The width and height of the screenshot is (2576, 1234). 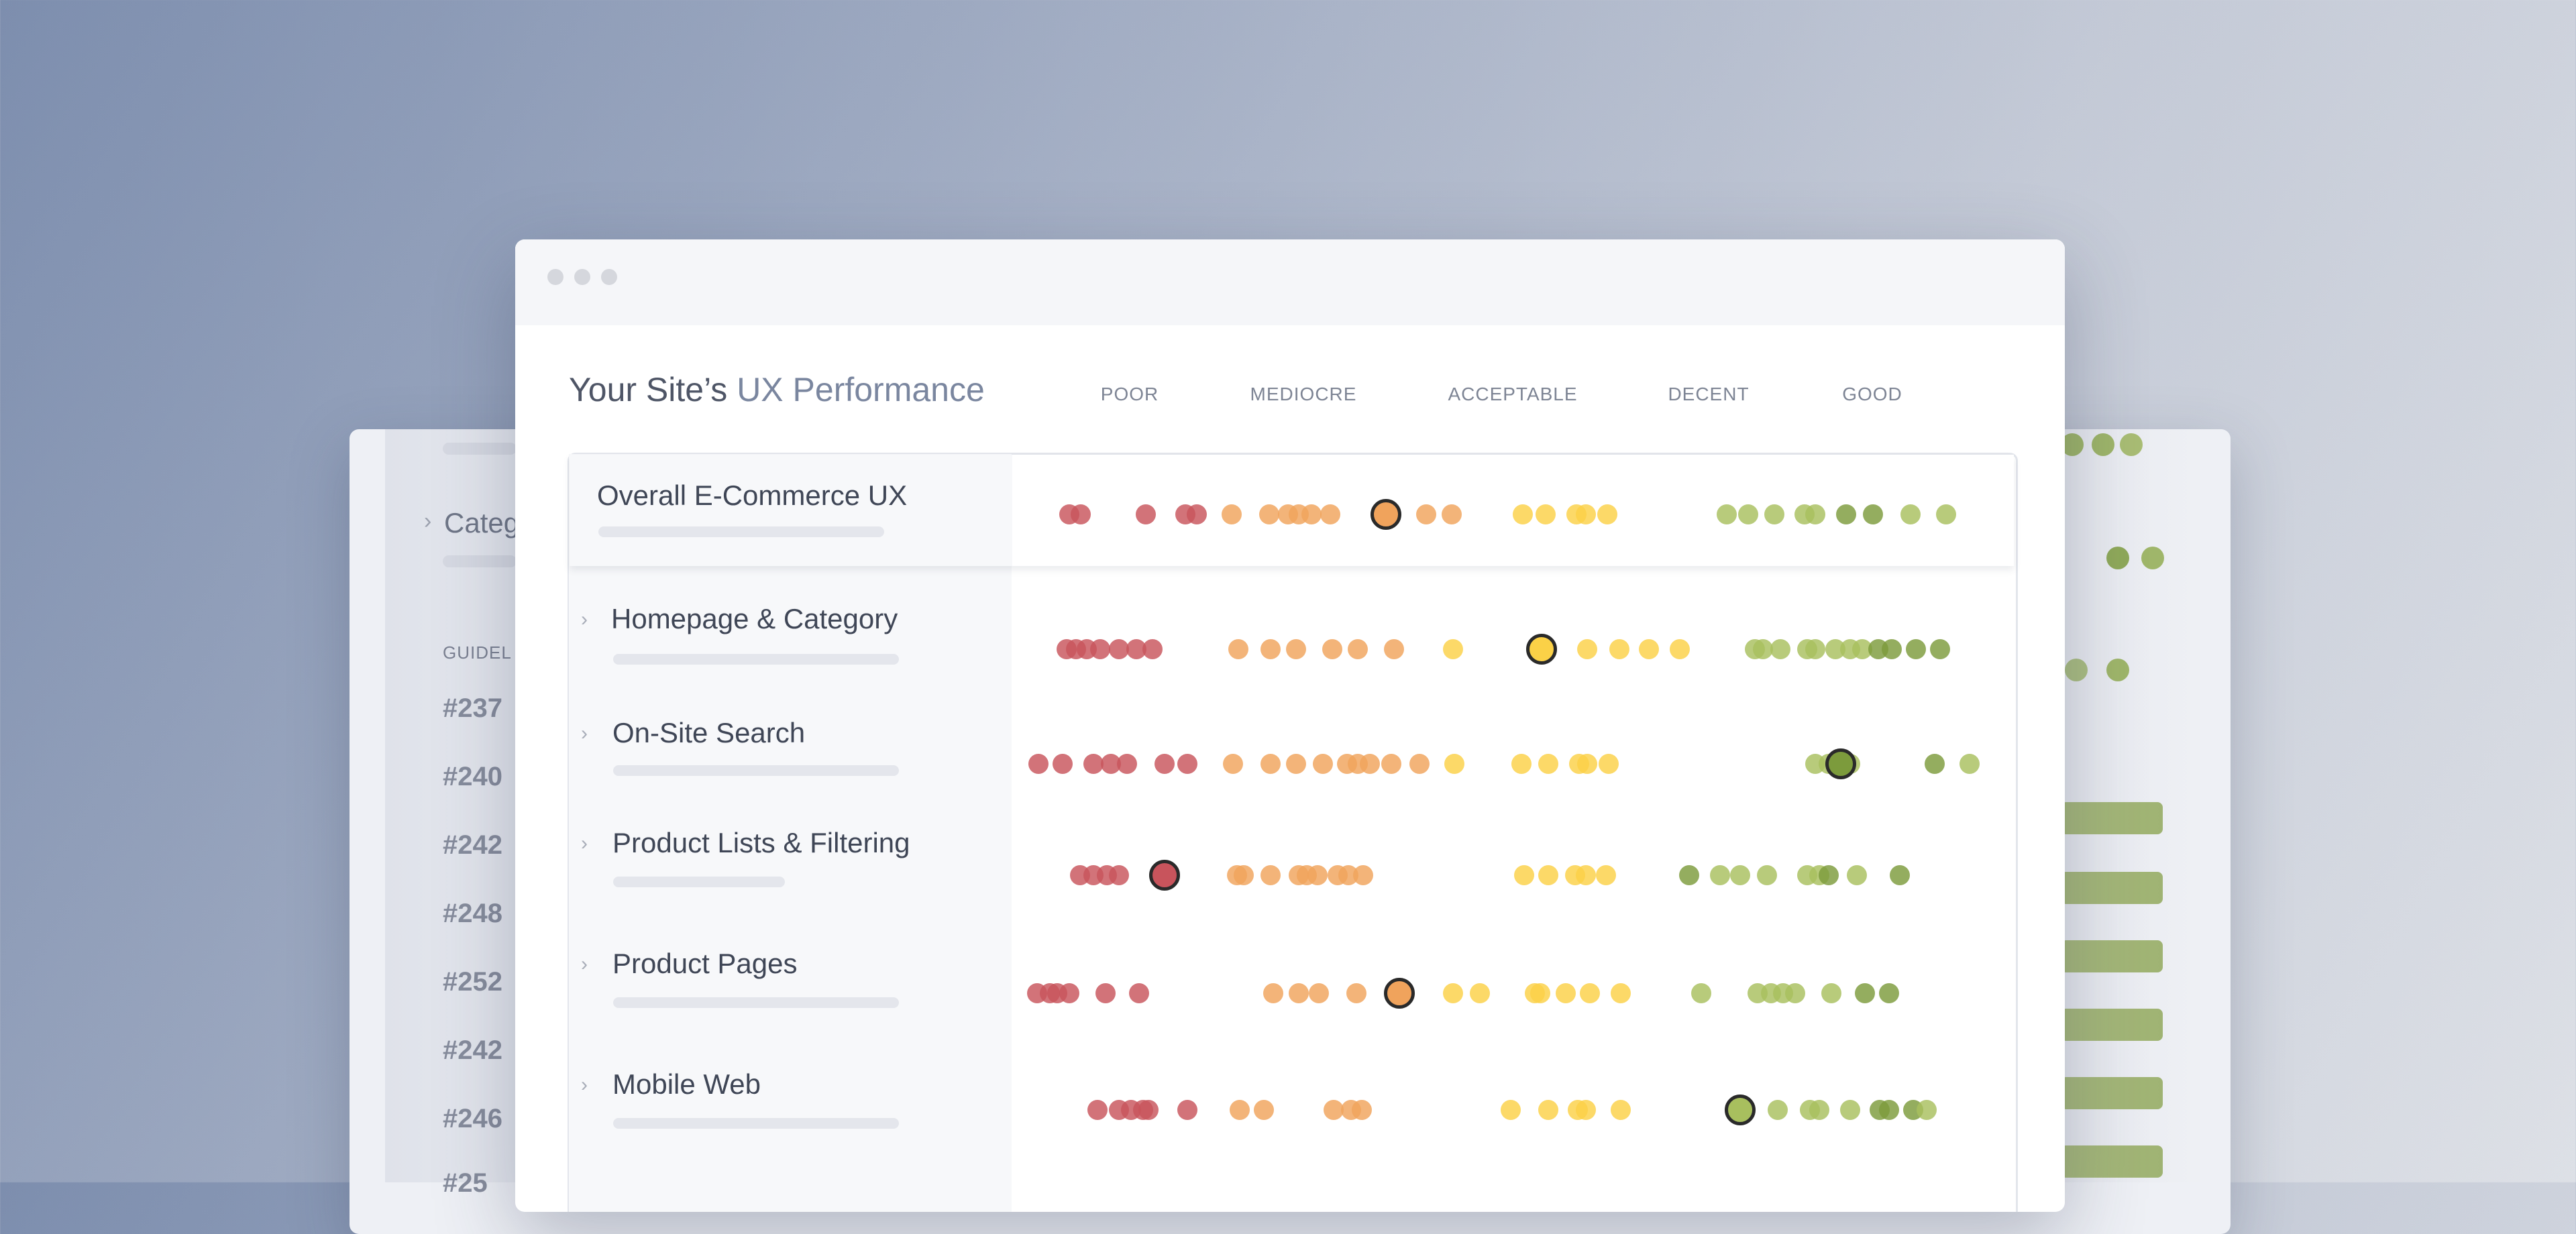 I want to click on category-label-column, so click(x=790, y=833).